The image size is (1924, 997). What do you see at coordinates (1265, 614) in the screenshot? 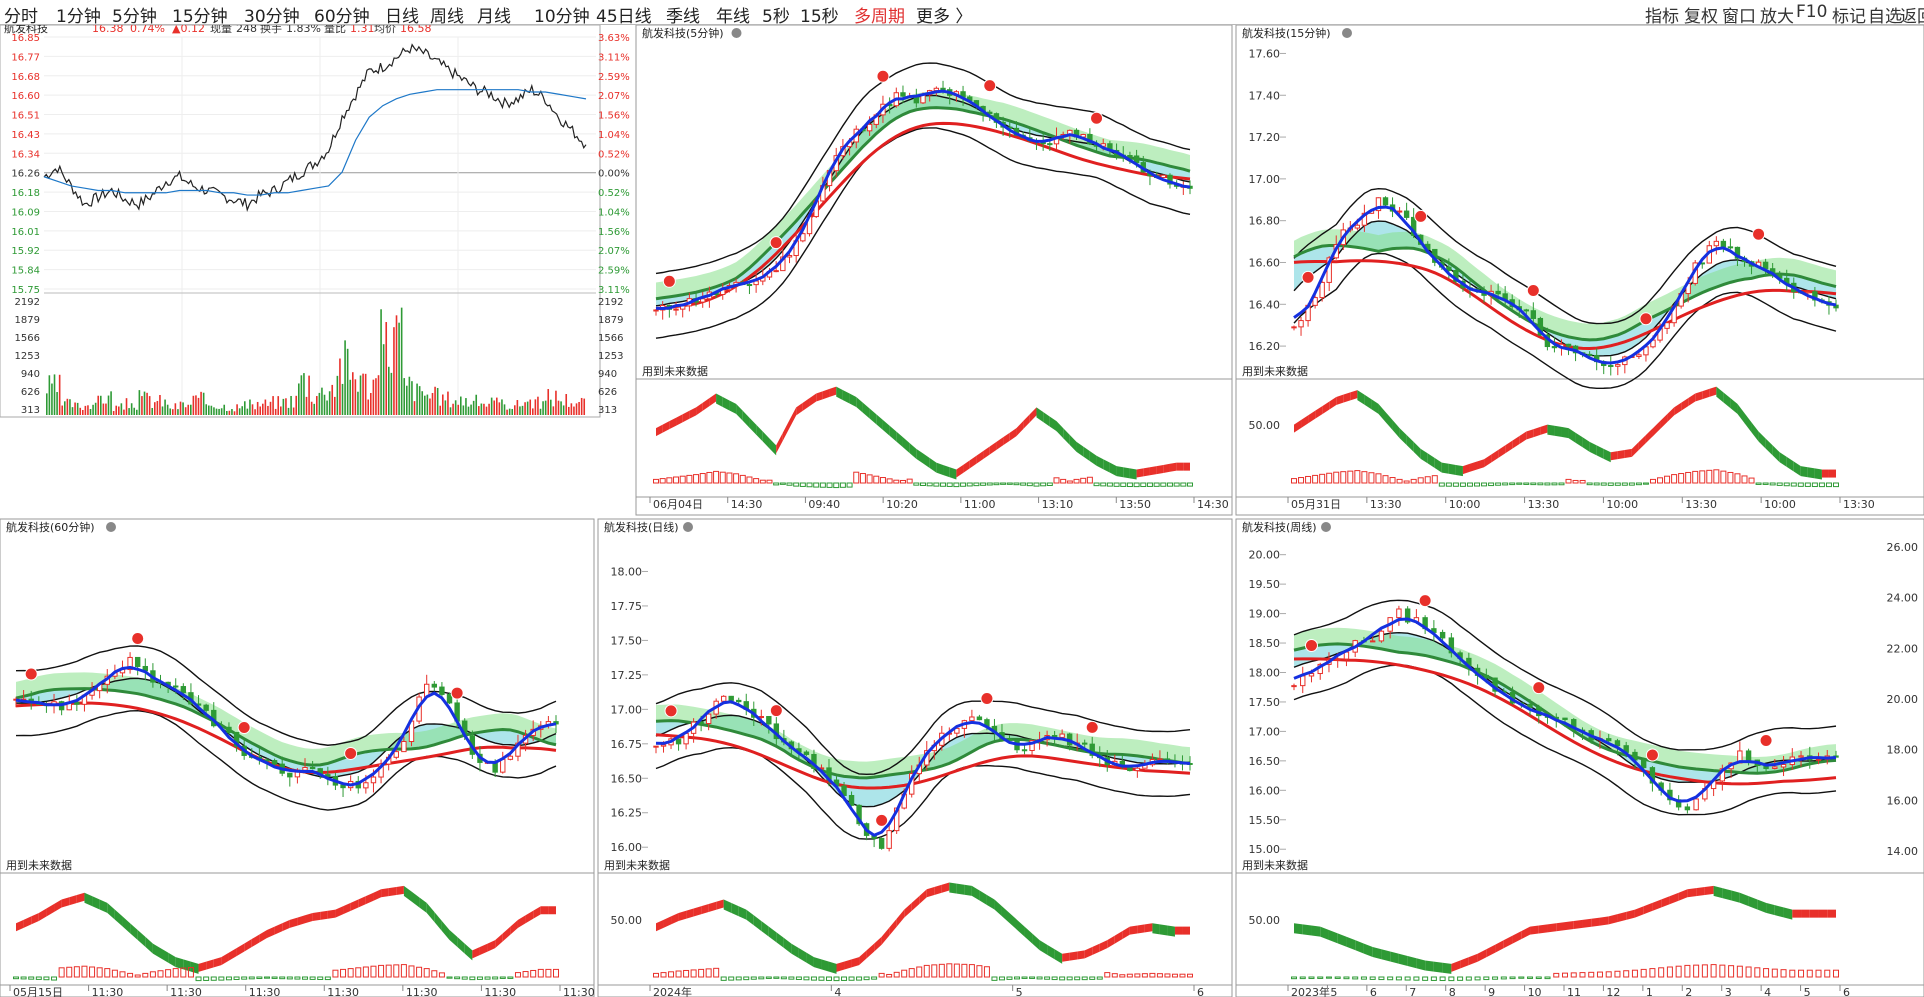
I see `y-tick-label: 19.00` at bounding box center [1265, 614].